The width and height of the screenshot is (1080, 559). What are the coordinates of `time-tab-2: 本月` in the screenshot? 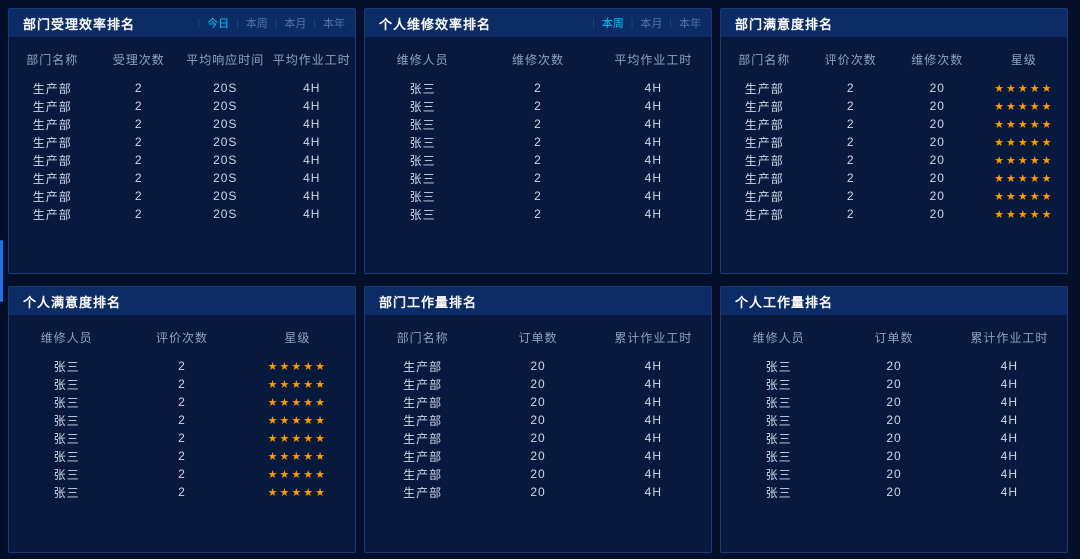 It's located at (651, 24).